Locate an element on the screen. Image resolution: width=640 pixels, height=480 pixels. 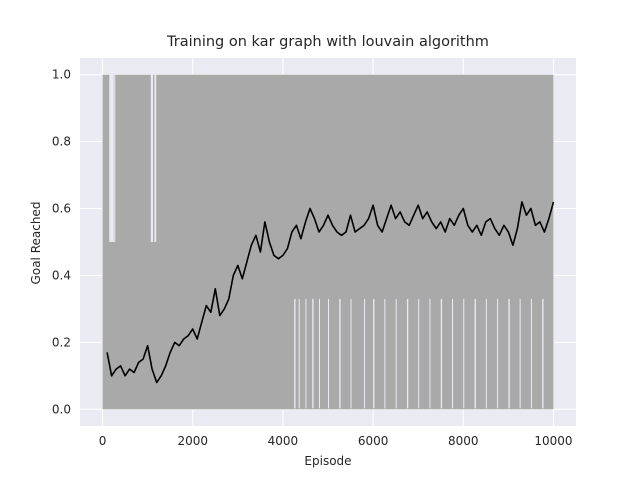
y-tick-label: 0.8 is located at coordinates (61, 142).